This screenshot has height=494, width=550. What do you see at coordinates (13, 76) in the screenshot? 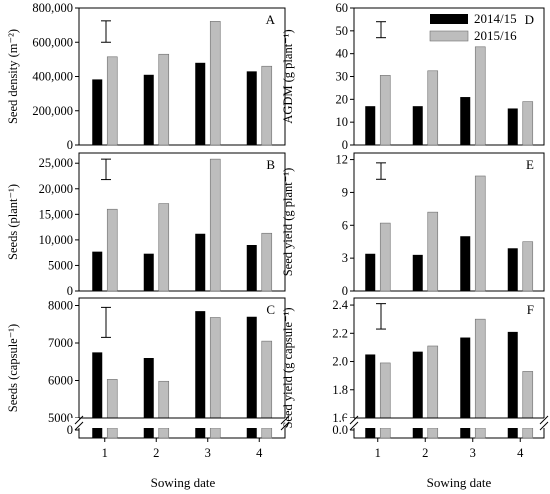
I see `y-axis-label: Seed density (m⁻²)` at bounding box center [13, 76].